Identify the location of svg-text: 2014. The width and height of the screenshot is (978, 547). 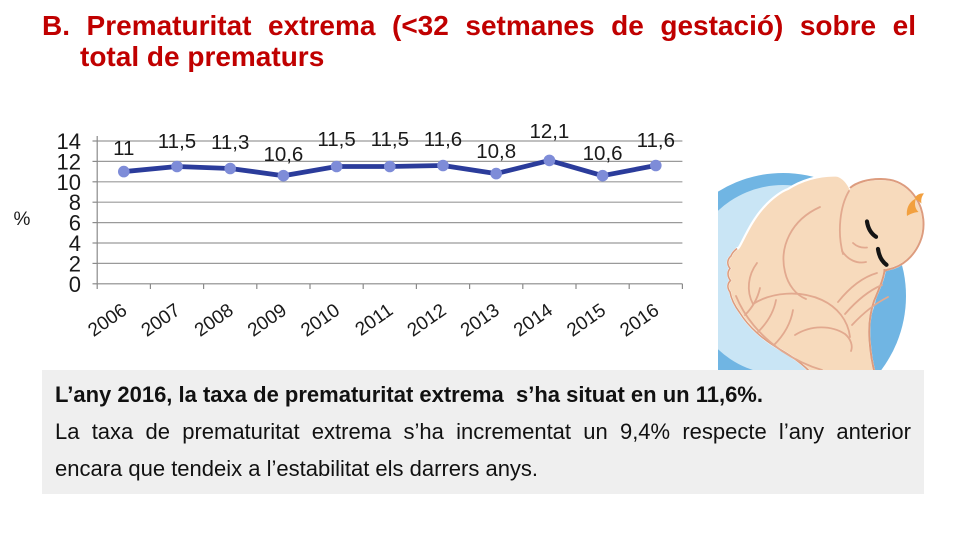
(533, 321).